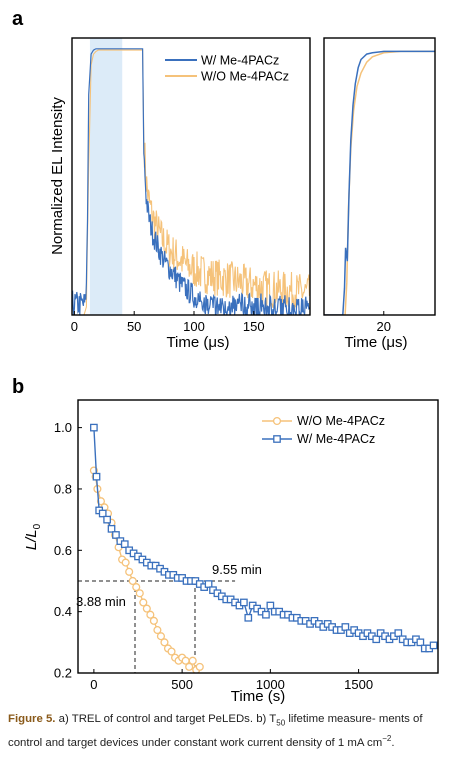 This screenshot has height=780, width=458. I want to click on panel-label-b: b, so click(18, 387).